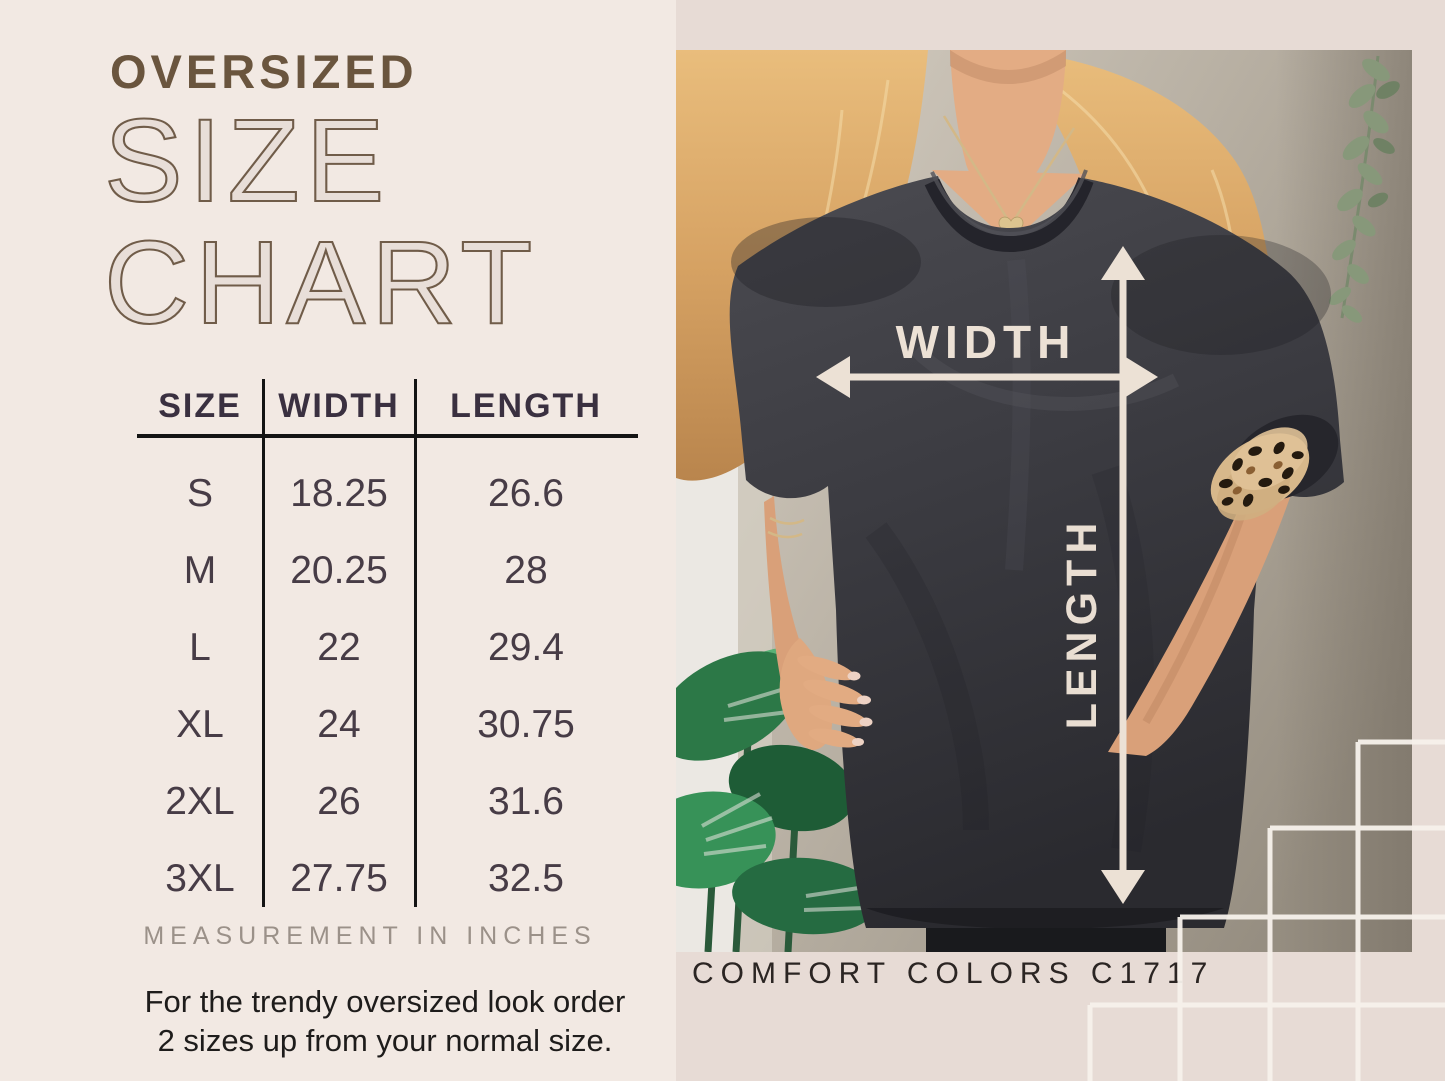 The image size is (1445, 1081). Describe the element at coordinates (339, 724) in the screenshot. I see `cell-width: 24` at that location.